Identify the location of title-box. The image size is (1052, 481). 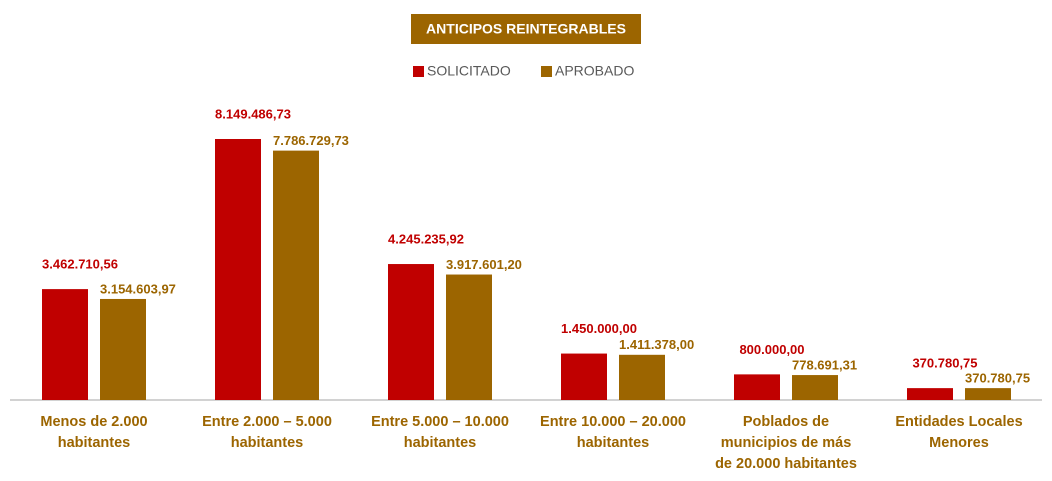
(526, 29).